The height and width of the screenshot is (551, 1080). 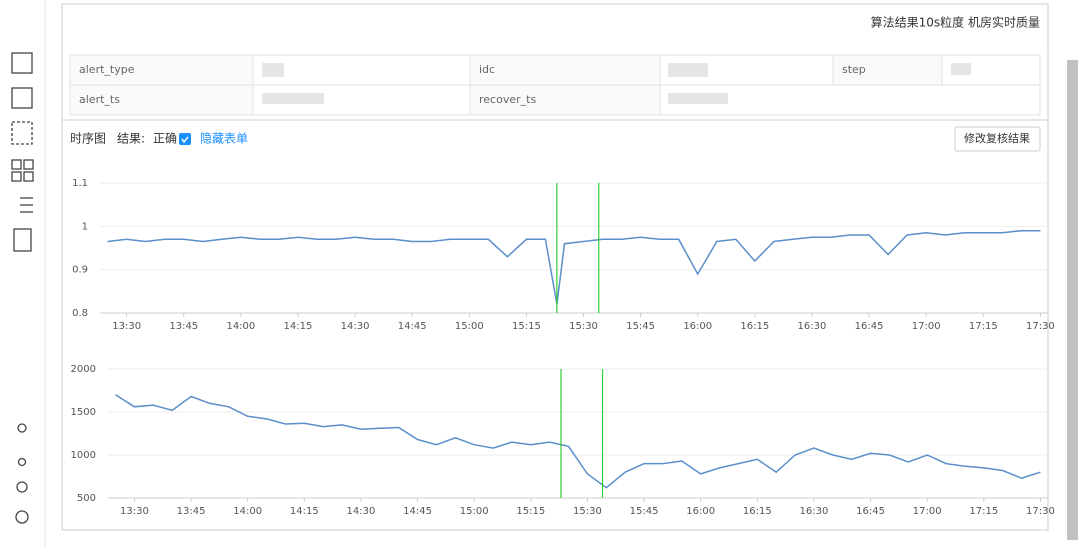 I want to click on icon-user, so click(x=22, y=428).